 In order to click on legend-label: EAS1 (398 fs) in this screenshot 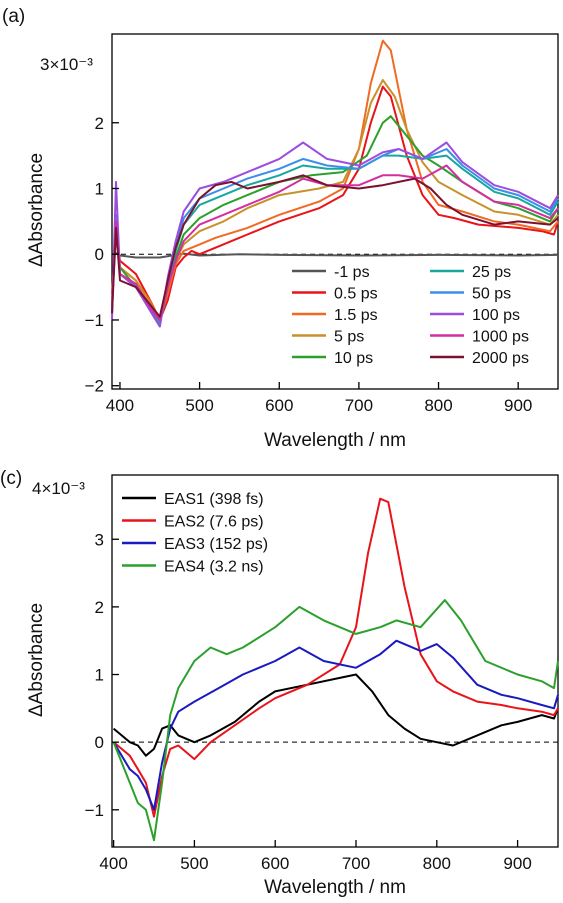, I will do `click(214, 499)`.